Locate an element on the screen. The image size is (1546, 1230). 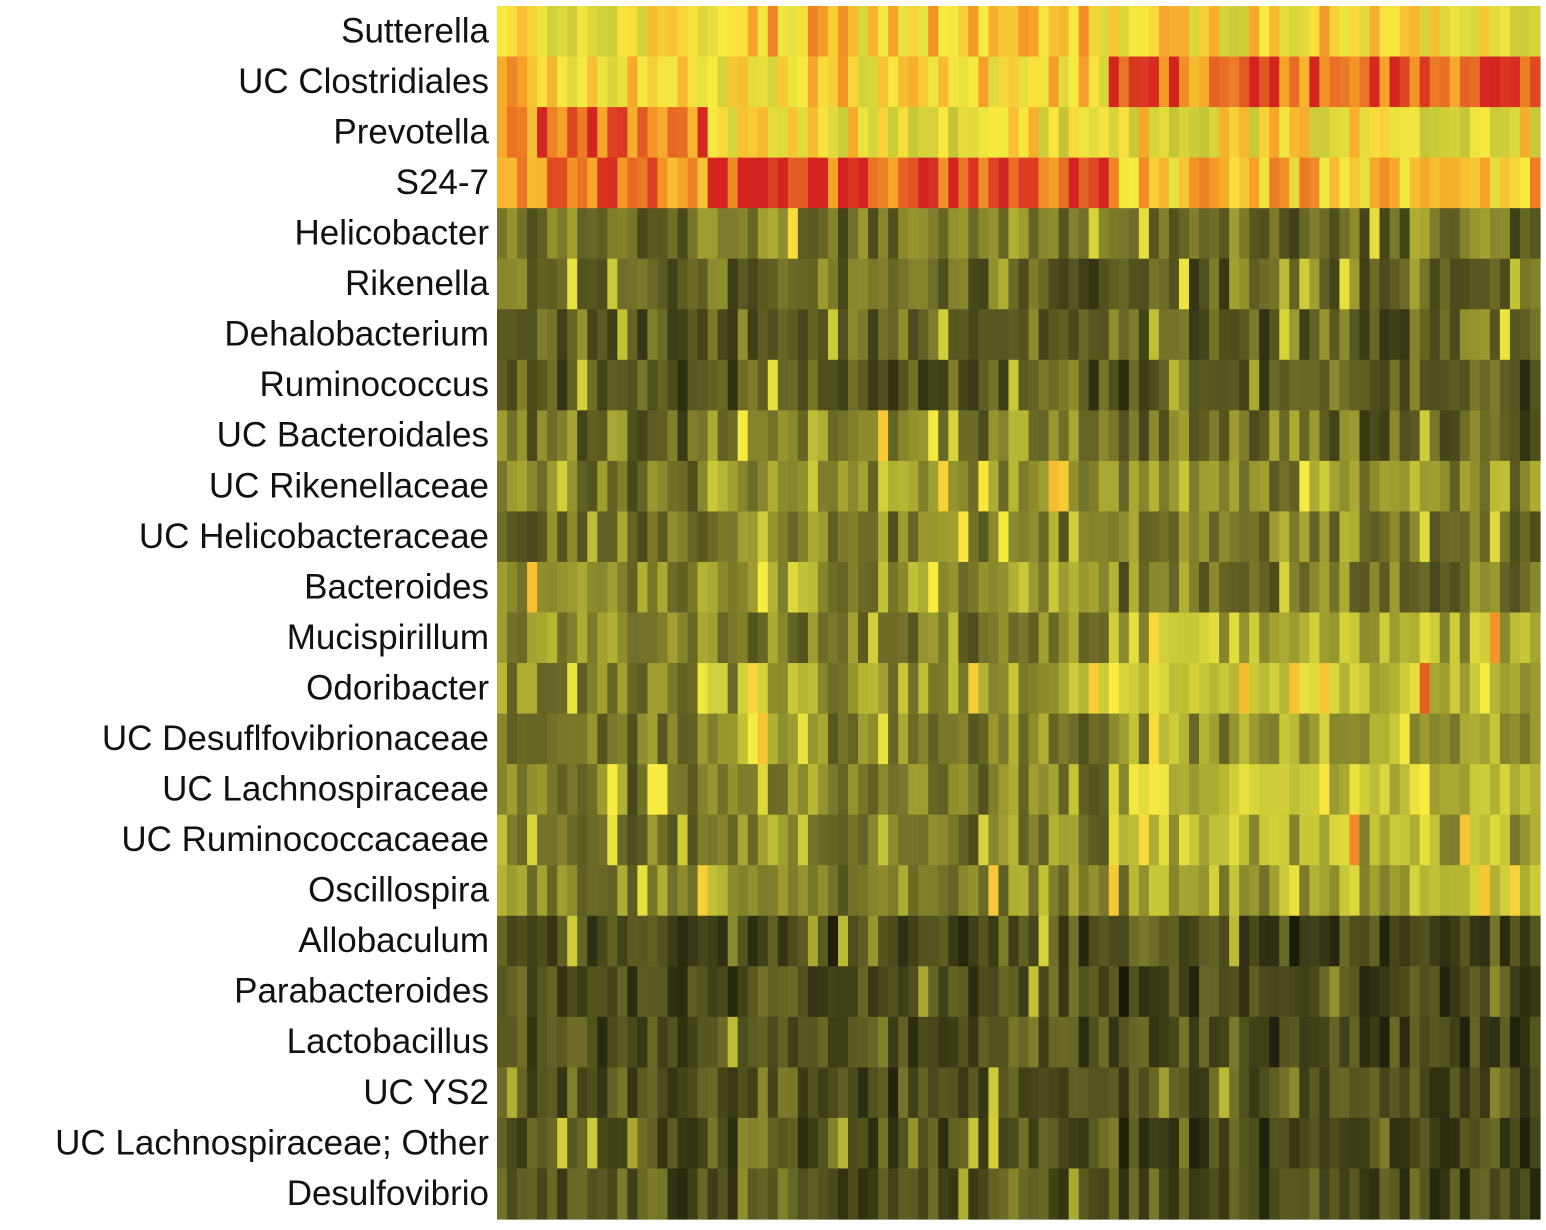
row-label: Oscillospira is located at coordinates (398, 890).